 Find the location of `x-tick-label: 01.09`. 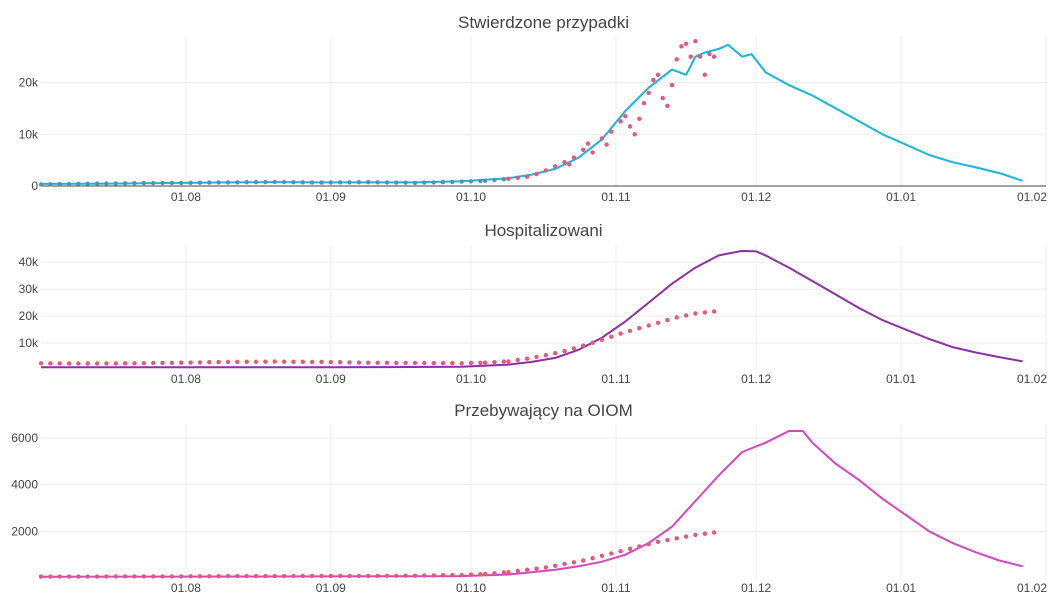

x-tick-label: 01.09 is located at coordinates (331, 197).